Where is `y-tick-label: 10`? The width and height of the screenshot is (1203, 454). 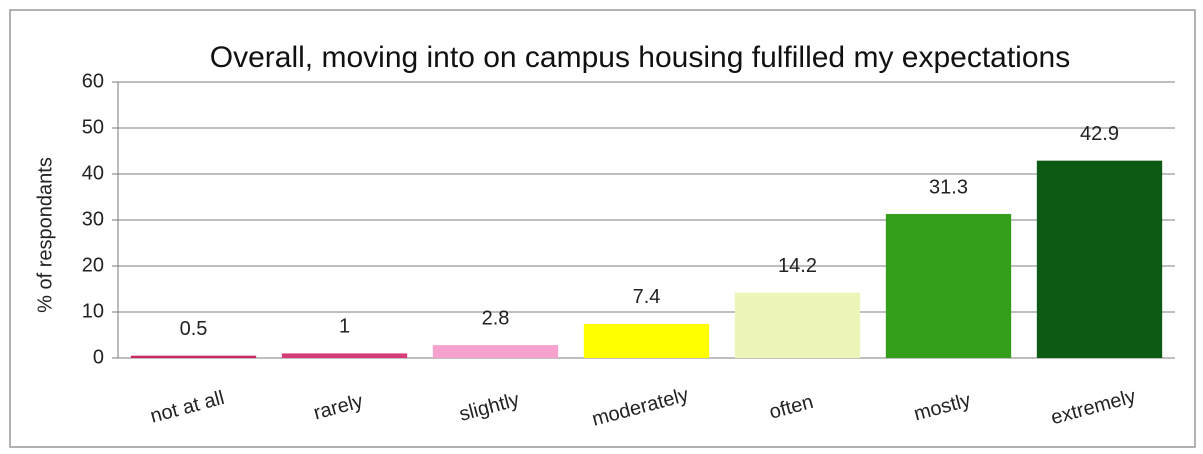 y-tick-label: 10 is located at coordinates (93, 311).